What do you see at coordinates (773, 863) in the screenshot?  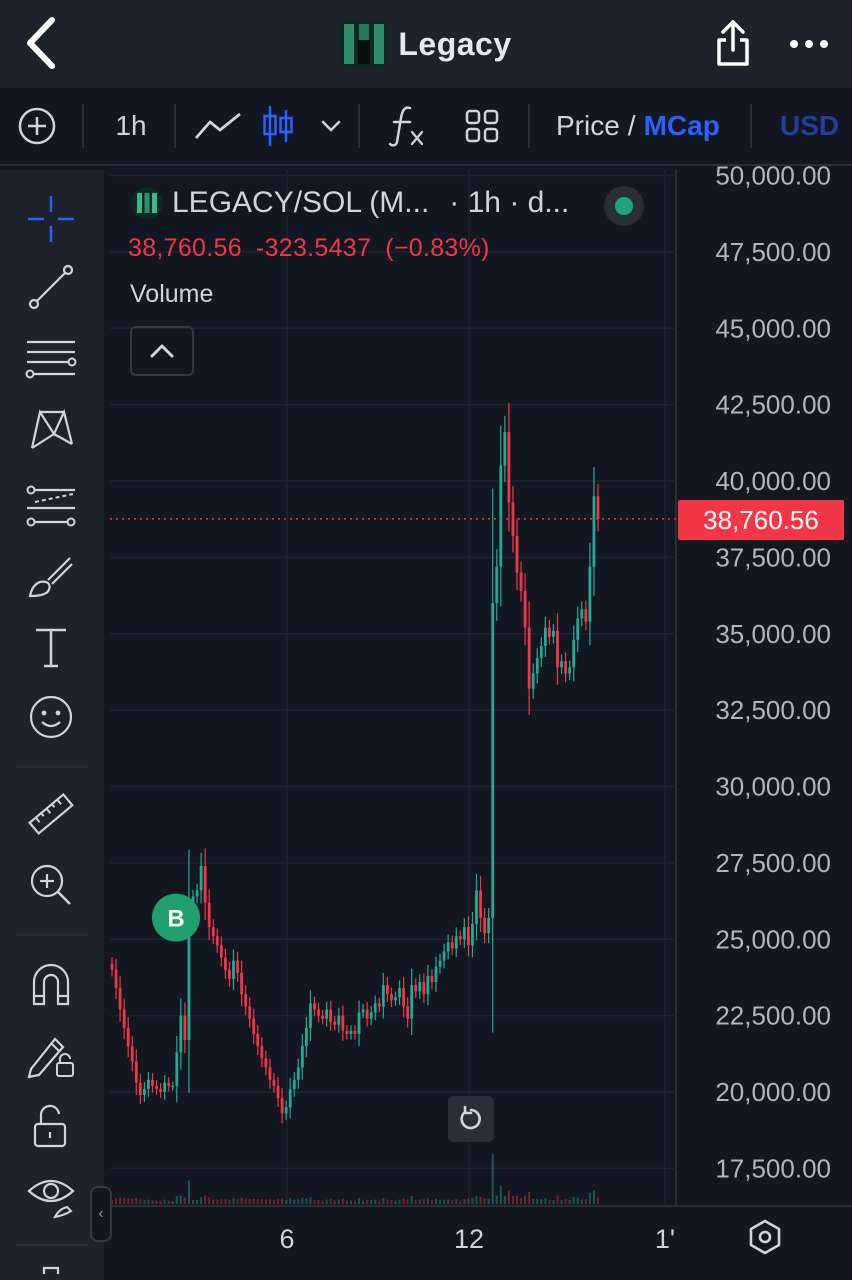 I see `y-tick-label: 27,500.00` at bounding box center [773, 863].